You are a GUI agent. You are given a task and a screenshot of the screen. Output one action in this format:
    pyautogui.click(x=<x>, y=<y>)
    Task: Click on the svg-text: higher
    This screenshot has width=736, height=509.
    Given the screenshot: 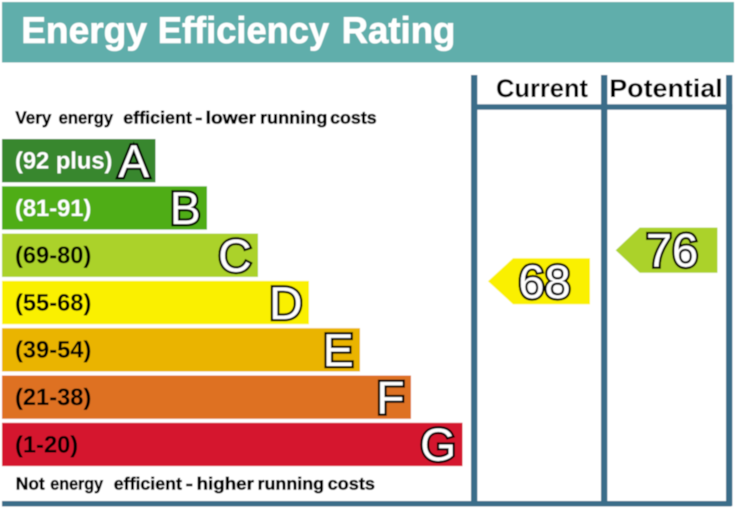 What is the action you would take?
    pyautogui.click(x=226, y=484)
    